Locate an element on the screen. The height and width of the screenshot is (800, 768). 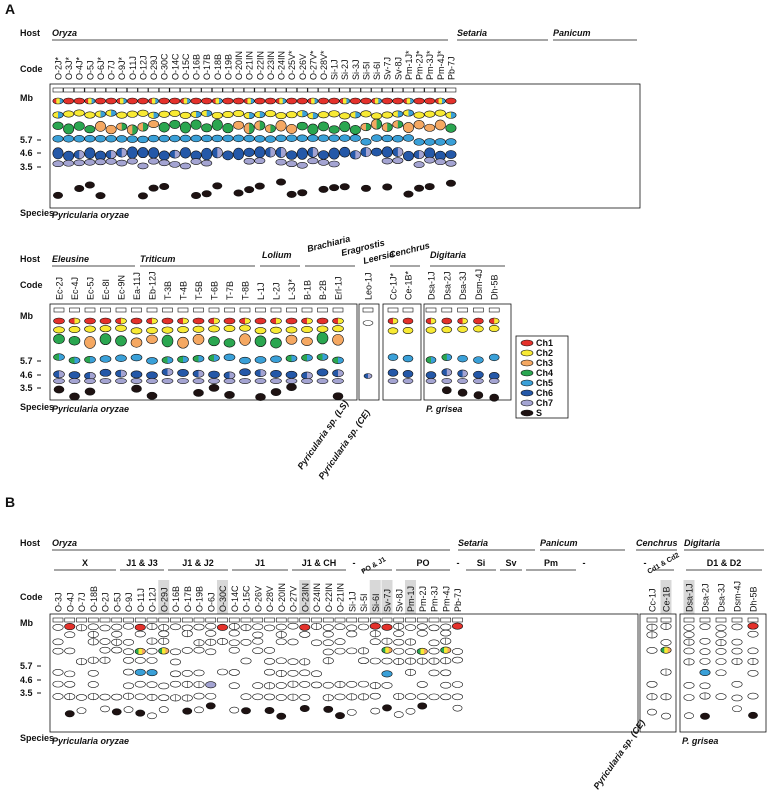
band-ch2-shape is located at coordinates (291, 330).